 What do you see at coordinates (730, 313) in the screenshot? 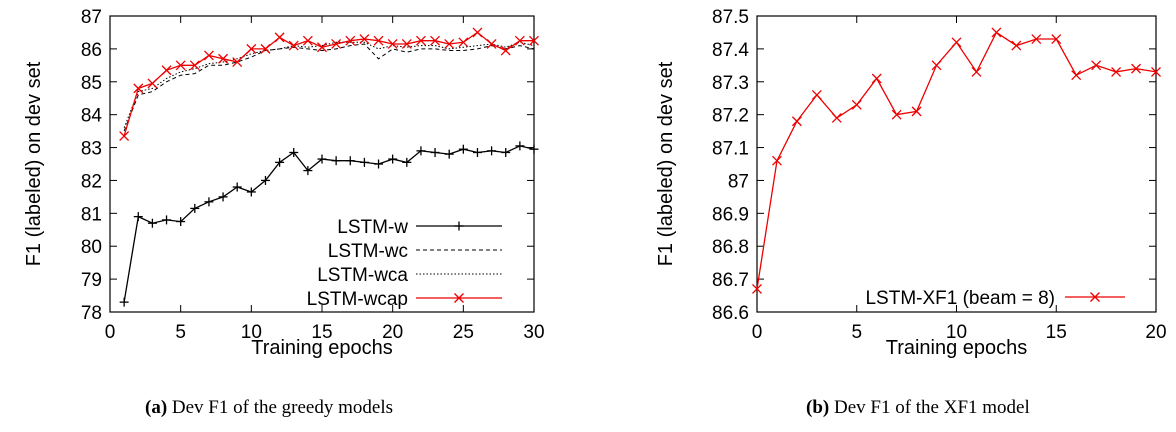
I see `y-tick-label: 86.6` at bounding box center [730, 313].